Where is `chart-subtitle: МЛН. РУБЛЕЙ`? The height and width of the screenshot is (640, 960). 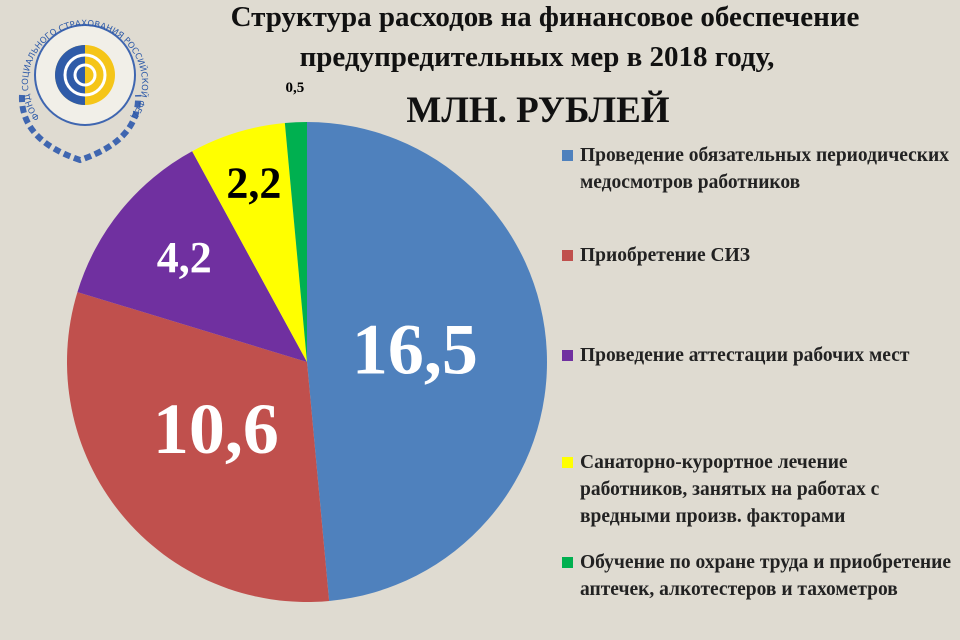
chart-subtitle: МЛН. РУБЛЕЙ is located at coordinates (537, 110).